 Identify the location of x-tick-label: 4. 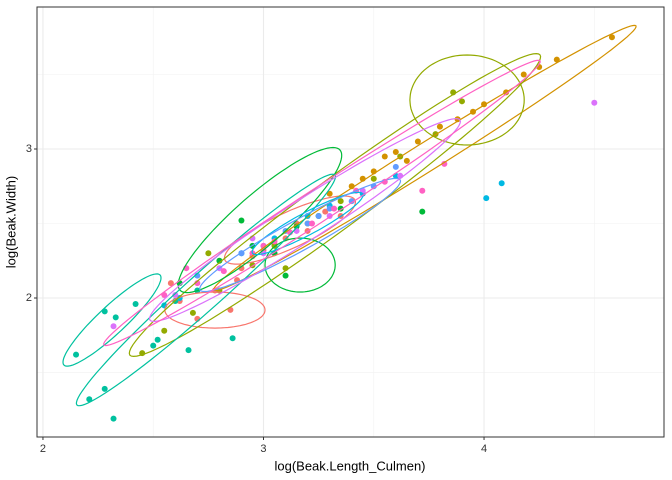
(484, 449).